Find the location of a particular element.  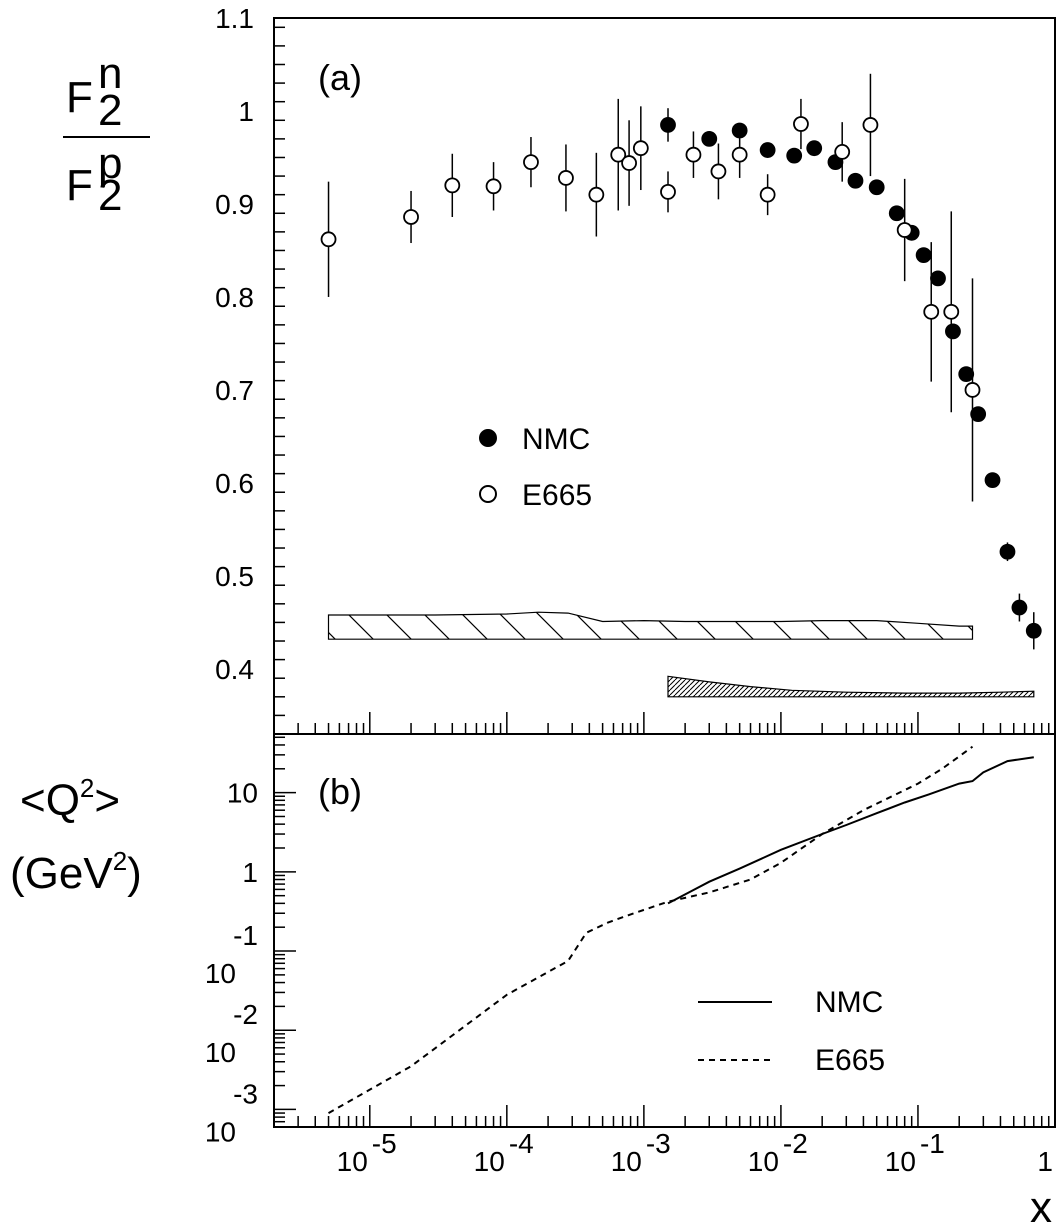

y-tick-label: 1.1 is located at coordinates (234, 18).